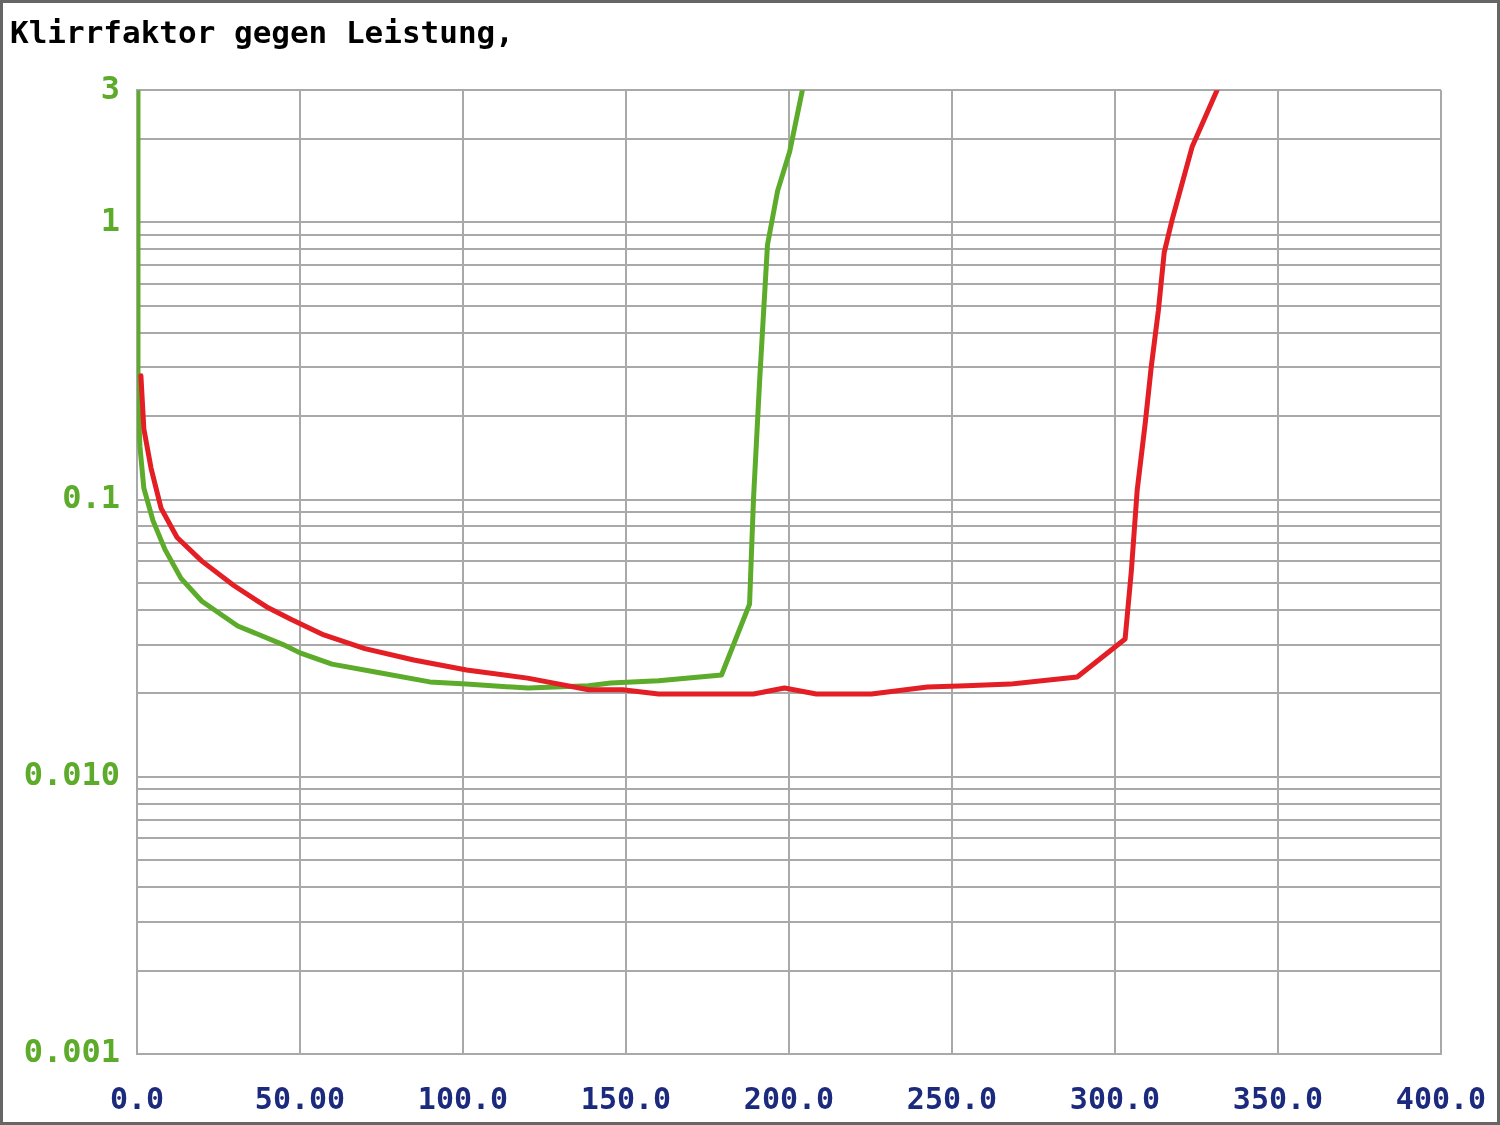 The width and height of the screenshot is (1500, 1125). I want to click on x-tick-label: 100.0, so click(463, 1098).